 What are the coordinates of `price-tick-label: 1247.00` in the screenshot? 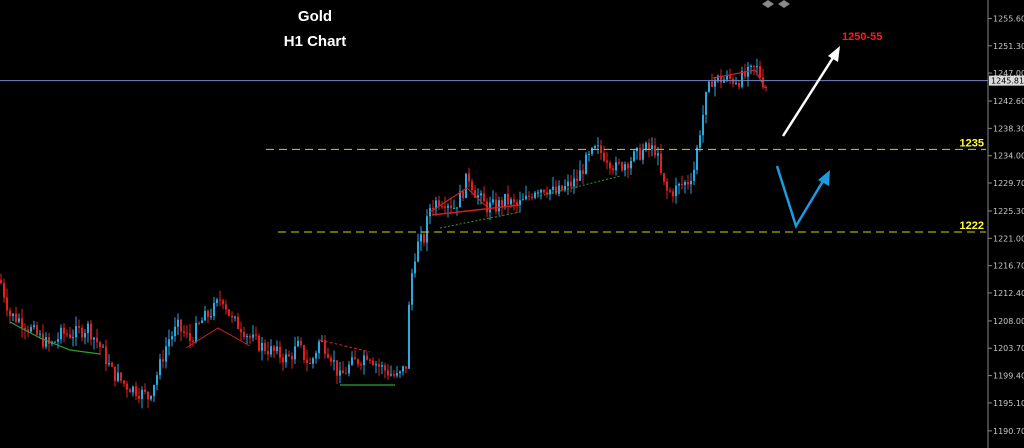 It's located at (1008, 73).